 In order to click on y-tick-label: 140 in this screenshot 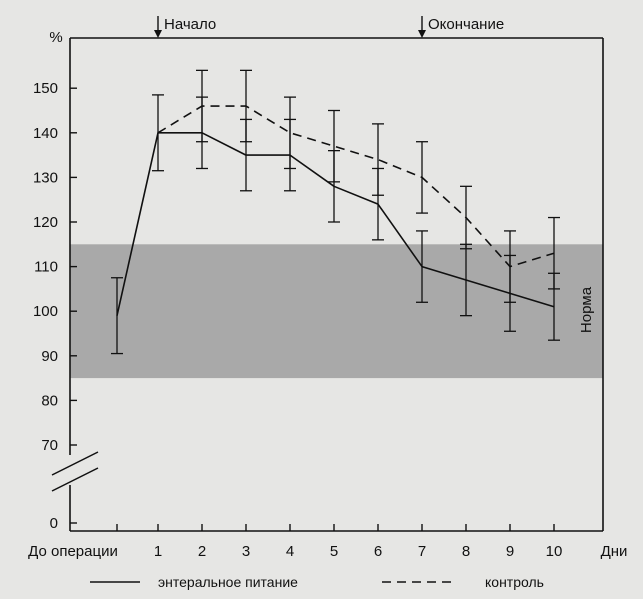, I will do `click(45, 133)`.